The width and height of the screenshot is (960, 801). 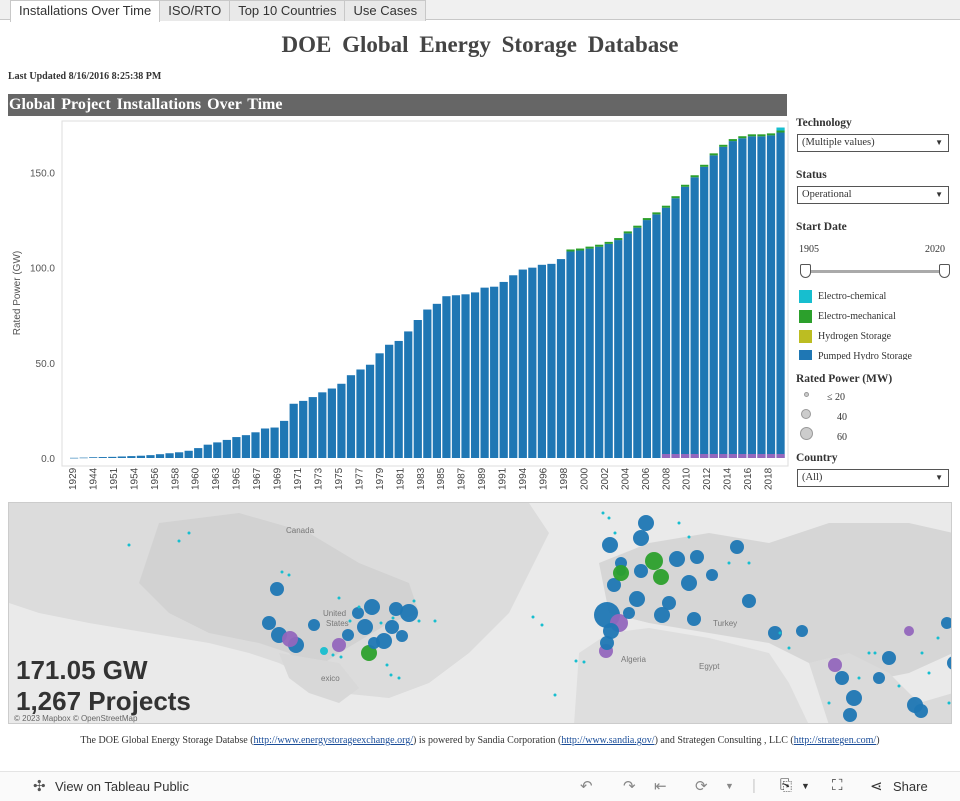 I want to click on start-date-slider-min-handle, so click(x=805, y=271).